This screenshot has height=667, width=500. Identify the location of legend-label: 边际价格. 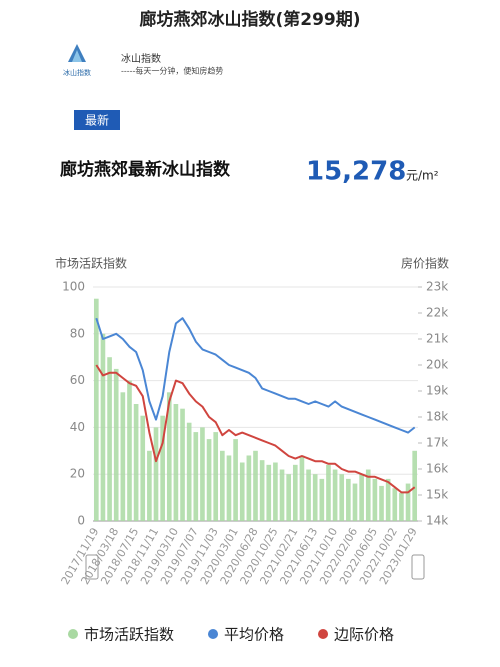
(364, 635).